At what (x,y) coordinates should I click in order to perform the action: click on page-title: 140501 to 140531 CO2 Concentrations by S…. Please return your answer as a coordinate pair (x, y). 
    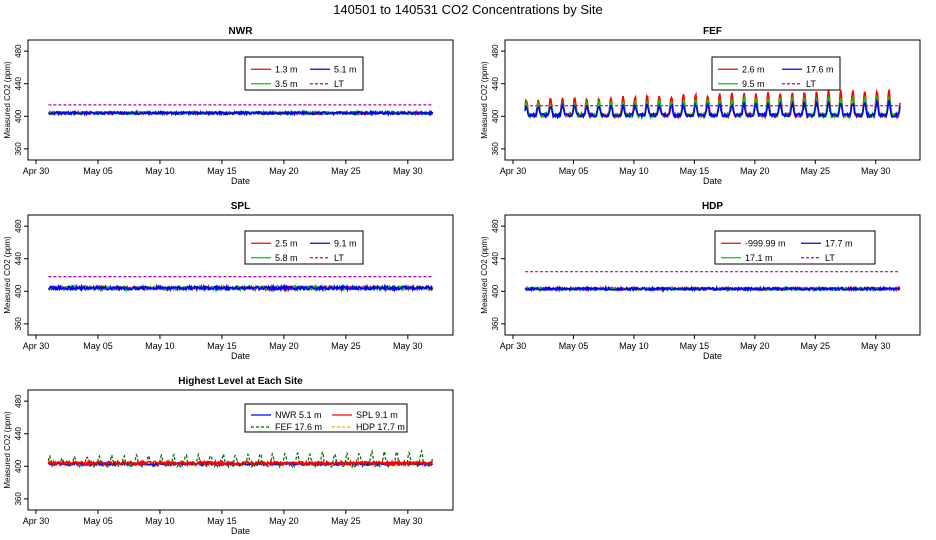
    Looking at the image, I should click on (468, 9).